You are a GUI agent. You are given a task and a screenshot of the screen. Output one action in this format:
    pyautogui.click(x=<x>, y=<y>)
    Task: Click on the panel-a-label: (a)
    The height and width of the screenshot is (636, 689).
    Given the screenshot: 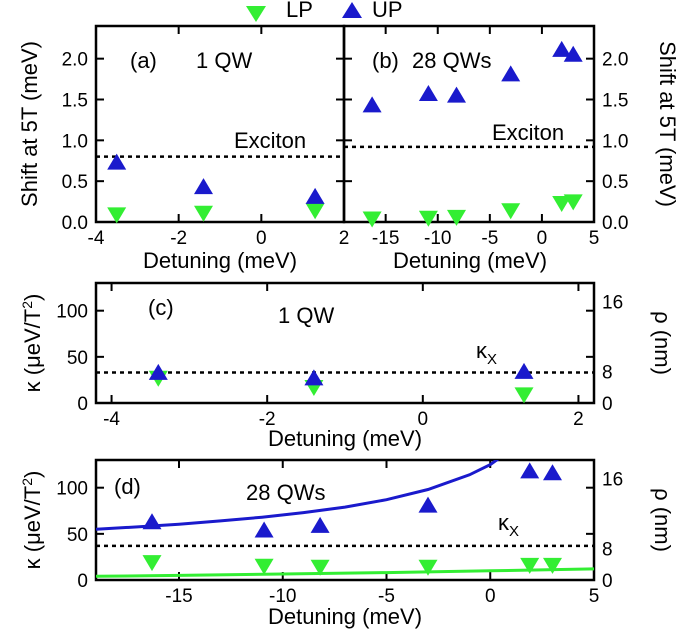 What is the action you would take?
    pyautogui.click(x=143, y=60)
    